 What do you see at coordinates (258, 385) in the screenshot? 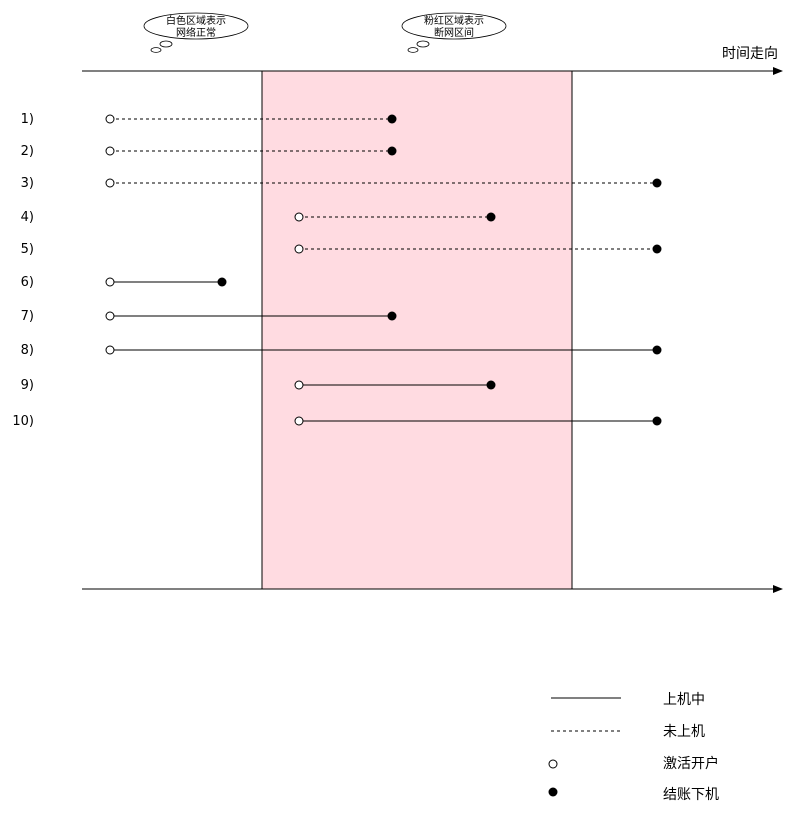
I see `session-row: 9)` at bounding box center [258, 385].